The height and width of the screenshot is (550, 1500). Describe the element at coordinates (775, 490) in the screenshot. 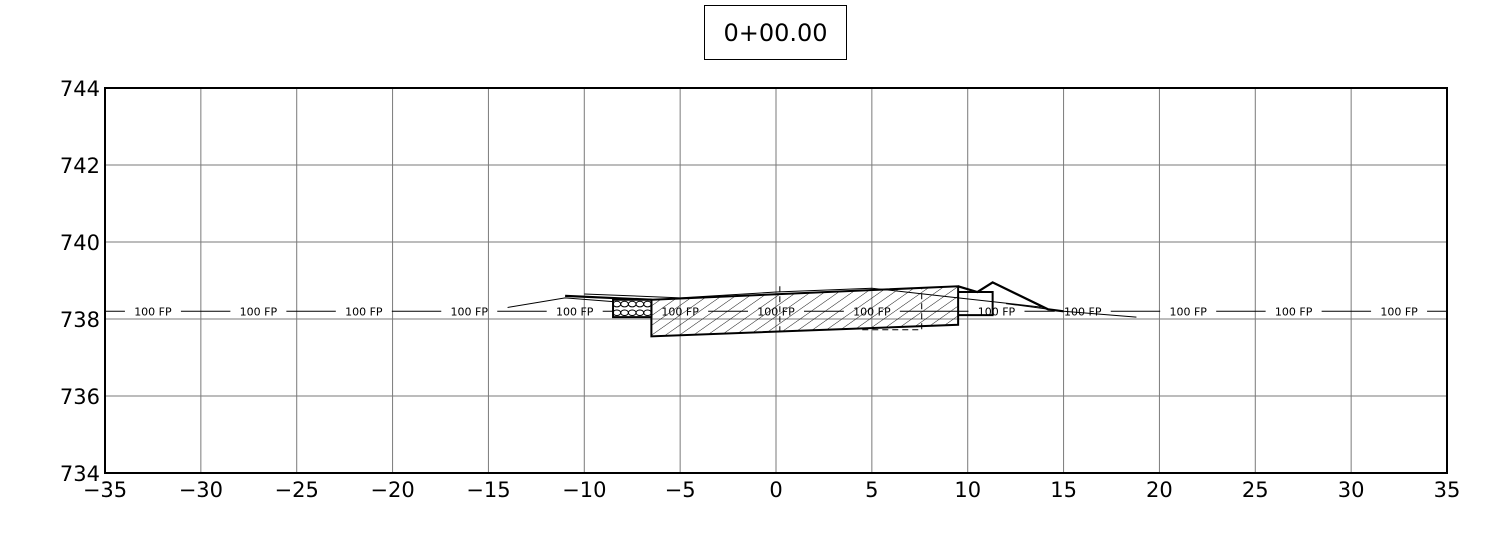

I see `x-tick-label: 0` at that location.